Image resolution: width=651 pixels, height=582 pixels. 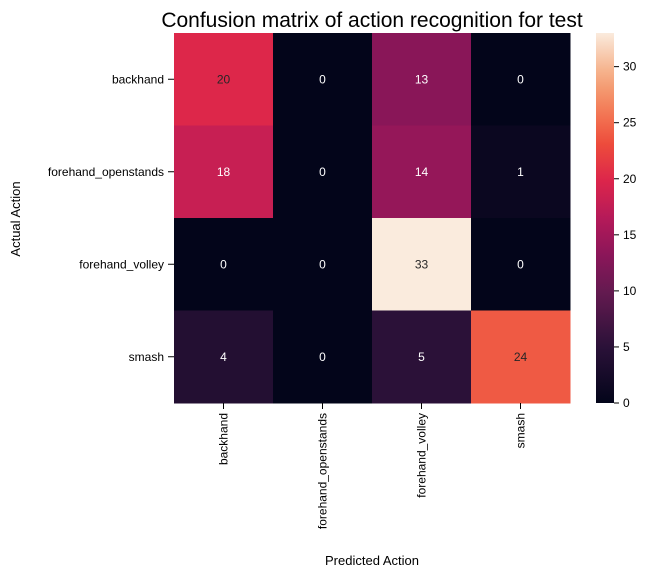 I want to click on colorbar: 0 5 10 15 20 25 30, so click(x=616, y=221).